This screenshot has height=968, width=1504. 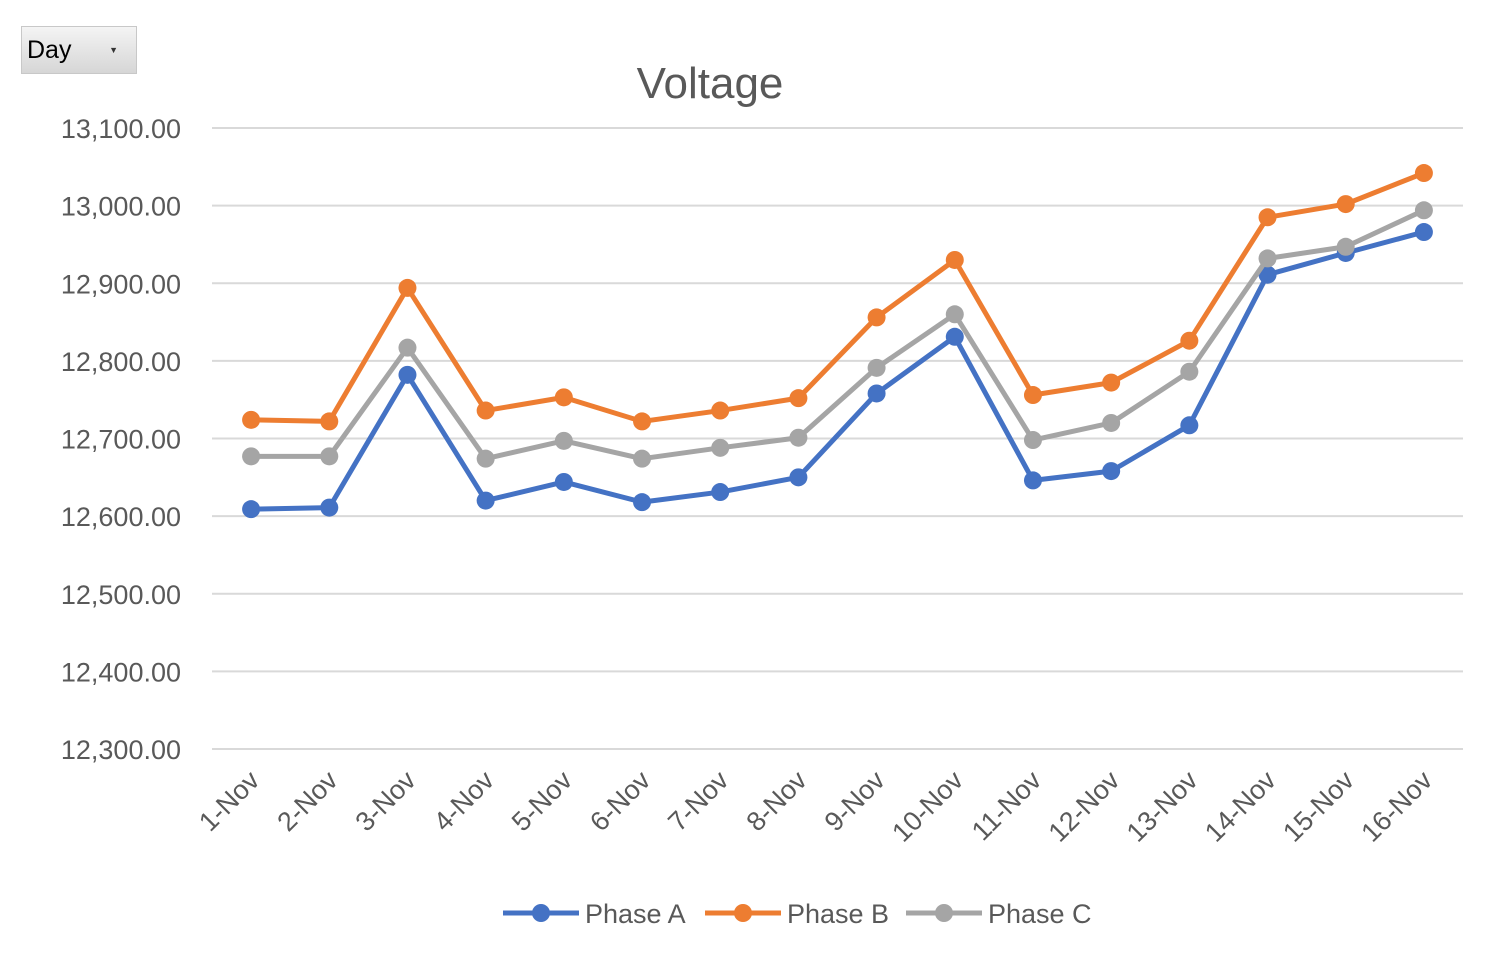 What do you see at coordinates (229, 801) in the screenshot?
I see `x-tick-label: 1-Nov` at bounding box center [229, 801].